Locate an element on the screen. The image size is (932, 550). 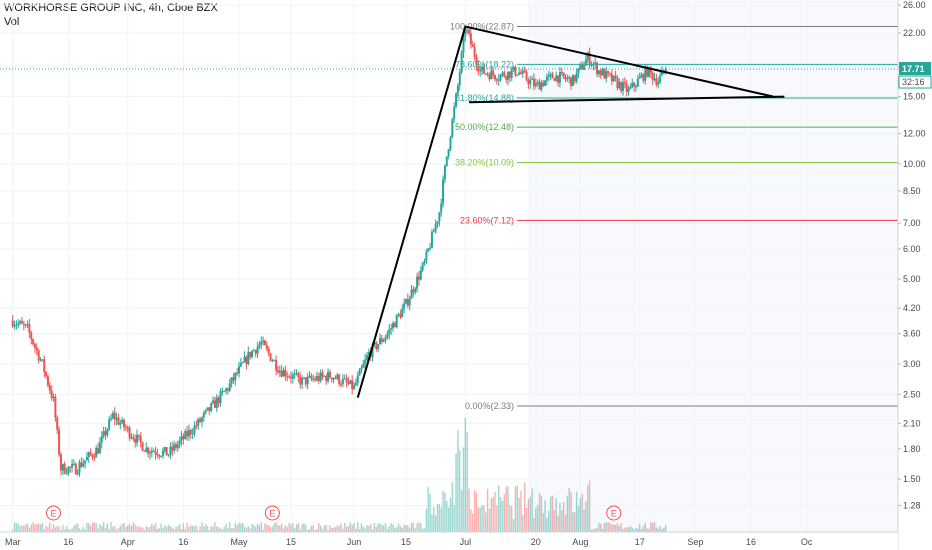
time-tick-label: 20 is located at coordinates (536, 542).